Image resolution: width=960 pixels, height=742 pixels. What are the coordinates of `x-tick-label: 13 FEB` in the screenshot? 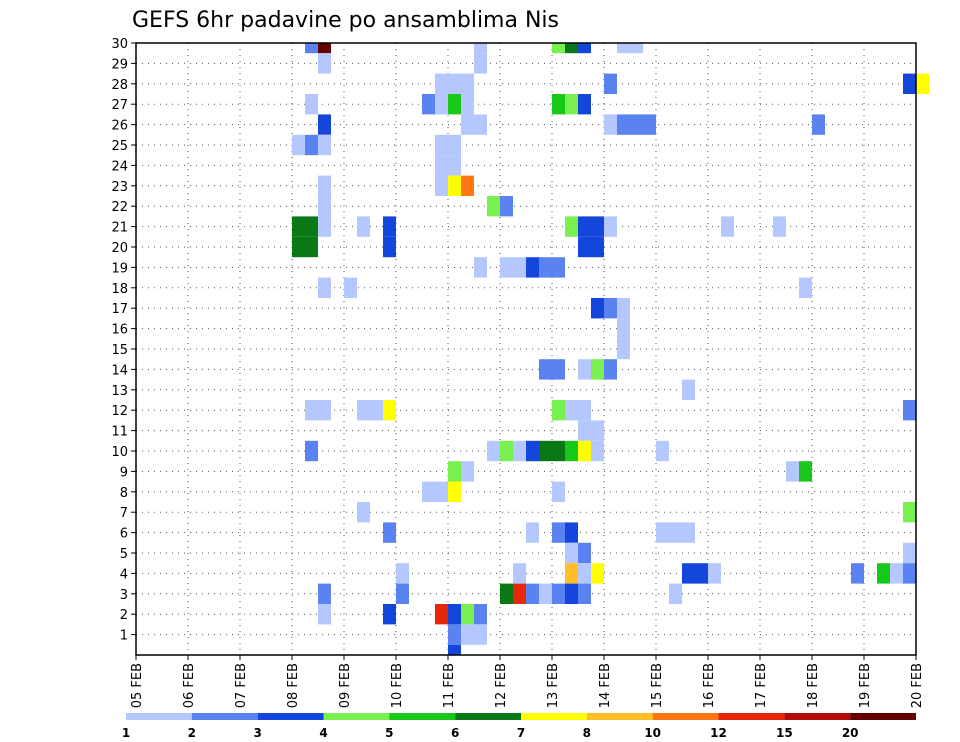 It's located at (553, 685).